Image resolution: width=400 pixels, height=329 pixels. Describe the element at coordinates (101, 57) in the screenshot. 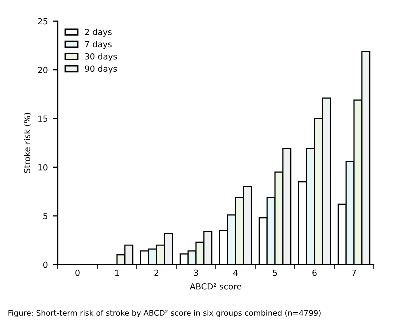

I see `legend-label: 30 days` at that location.